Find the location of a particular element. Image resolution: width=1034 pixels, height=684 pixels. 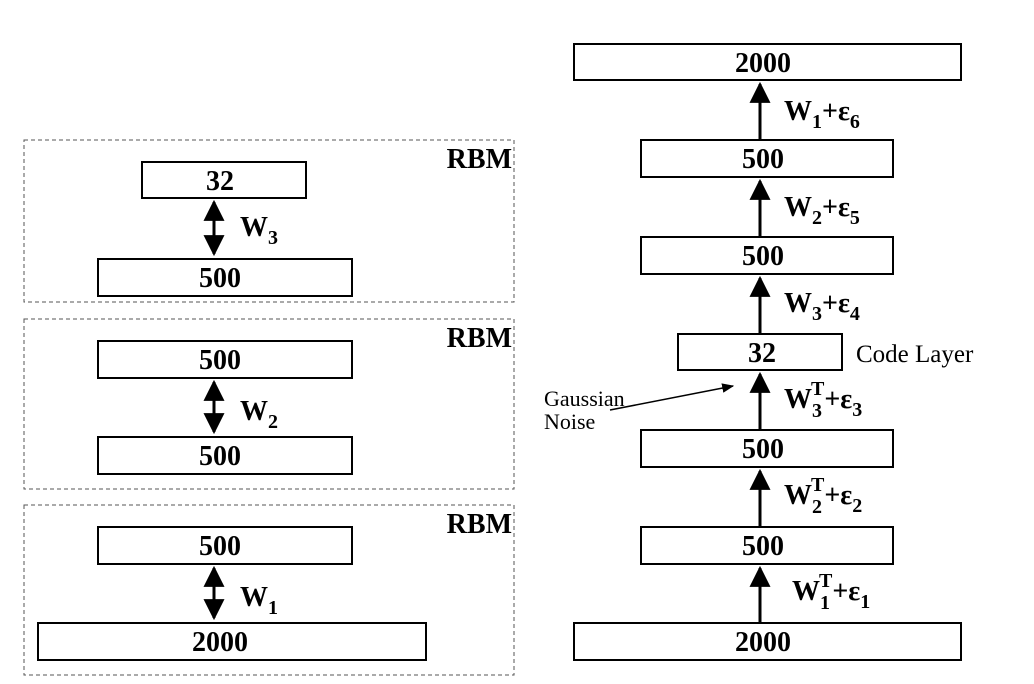

rbm-box-1: RBM 500 W1 2000 is located at coordinates (269, 590).